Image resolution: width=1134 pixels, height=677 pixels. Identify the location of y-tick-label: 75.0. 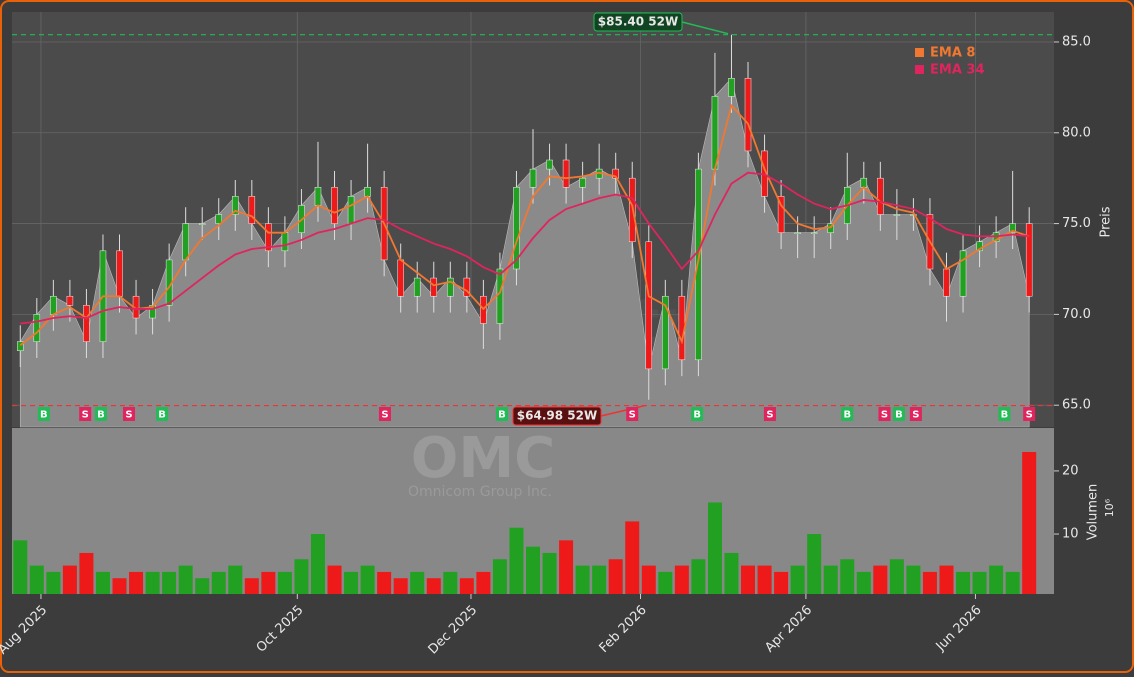
(1076, 223).